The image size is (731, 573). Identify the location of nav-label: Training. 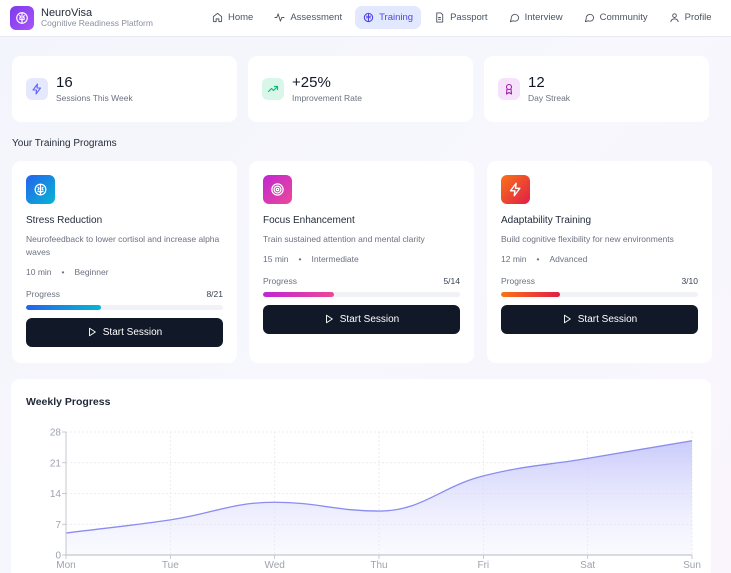
(396, 17).